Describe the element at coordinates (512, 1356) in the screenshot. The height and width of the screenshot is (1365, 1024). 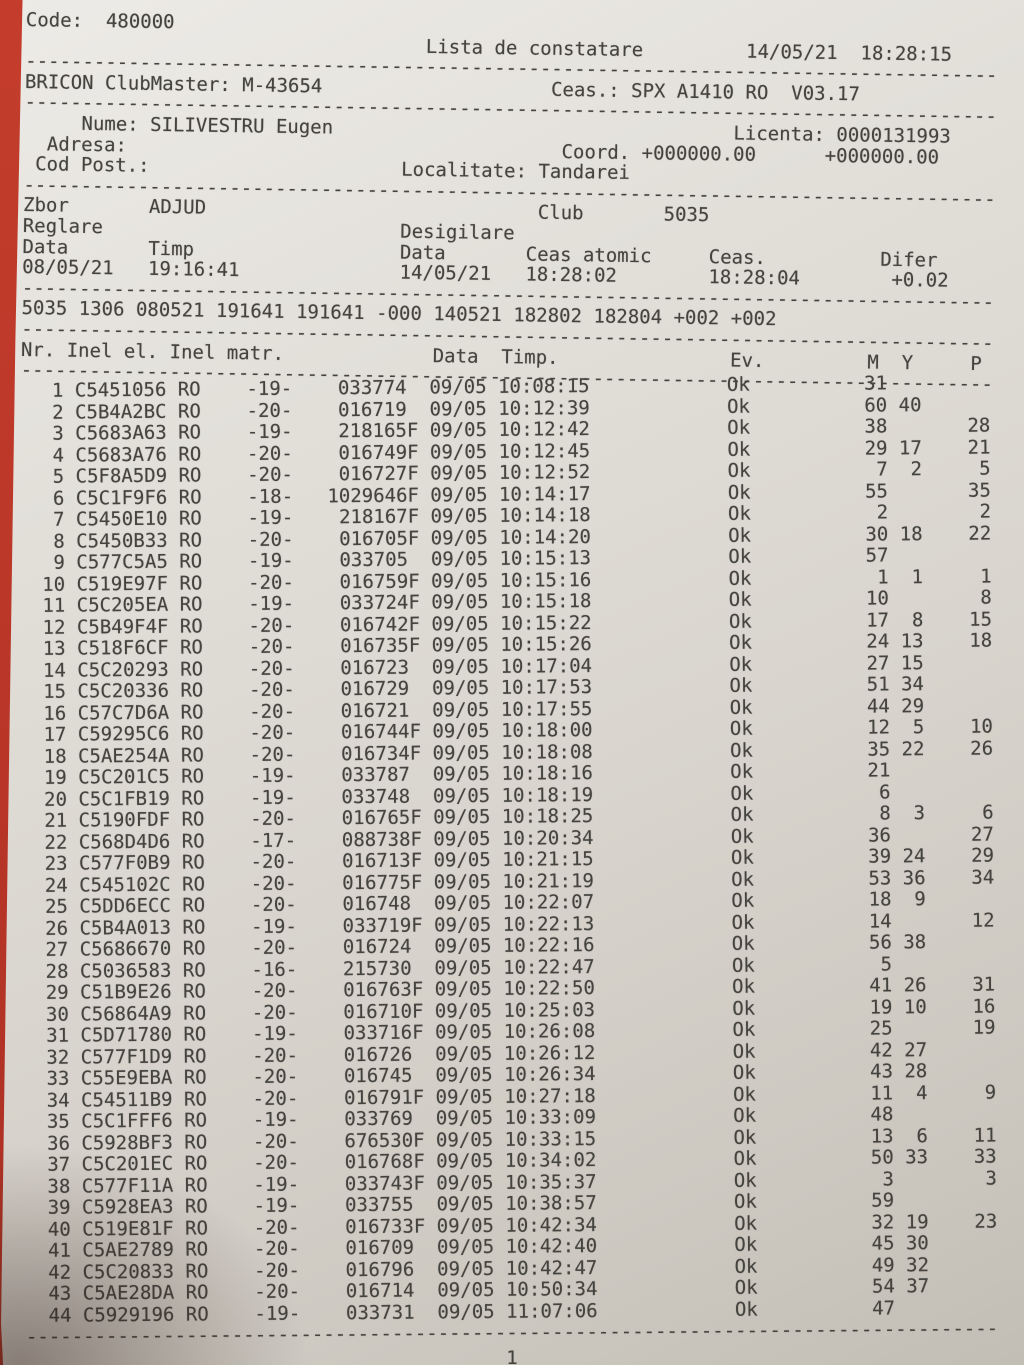
I see `page-number: 1` at that location.